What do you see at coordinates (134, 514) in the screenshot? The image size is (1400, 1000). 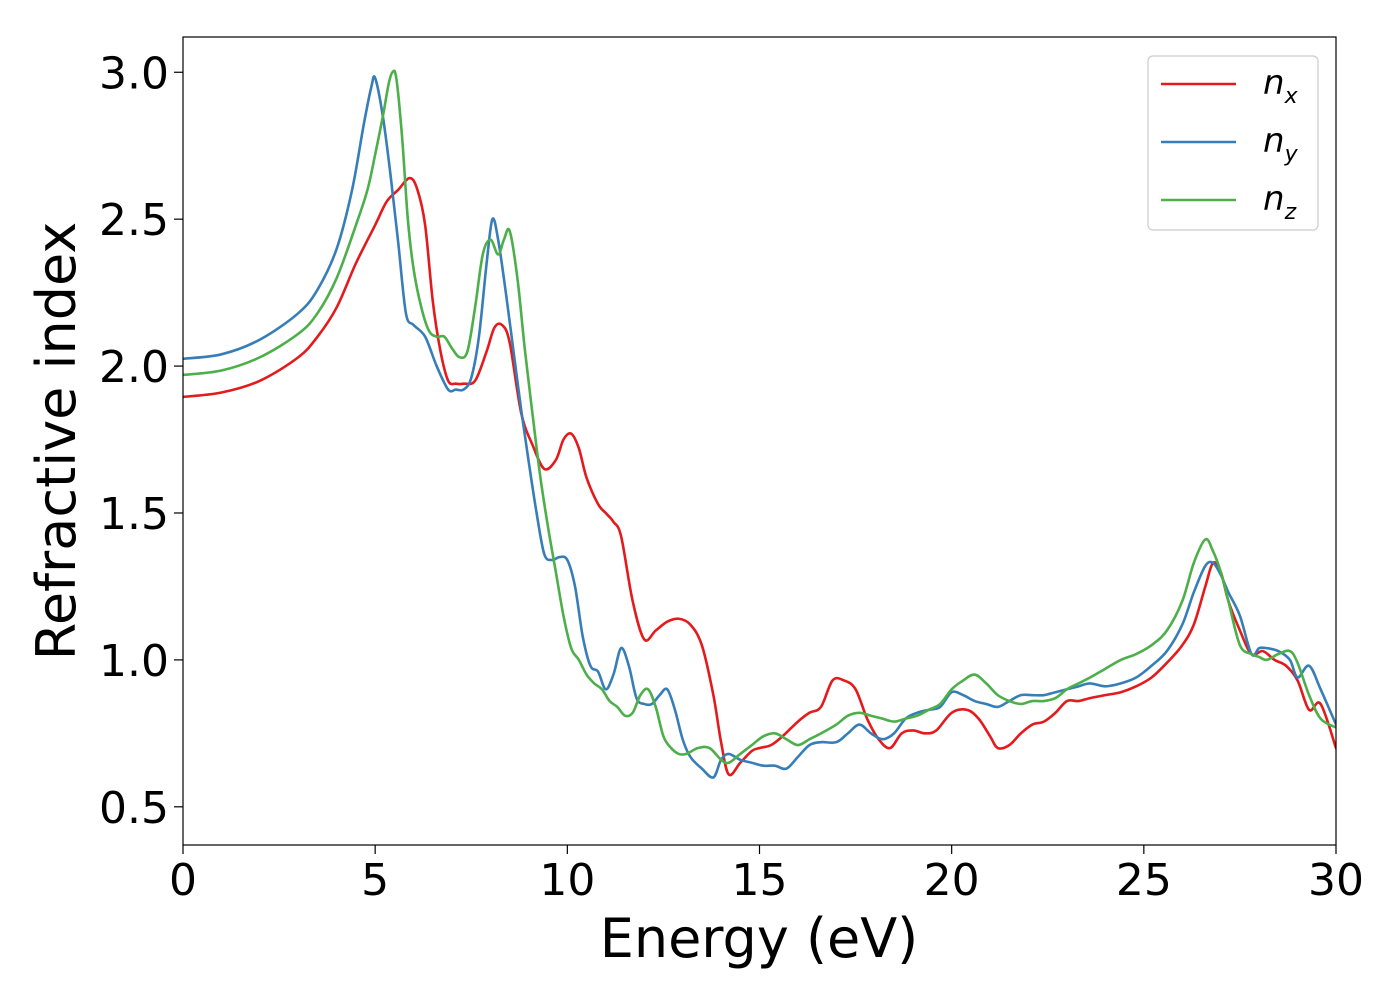 I see `y-tick-label: 1.5` at bounding box center [134, 514].